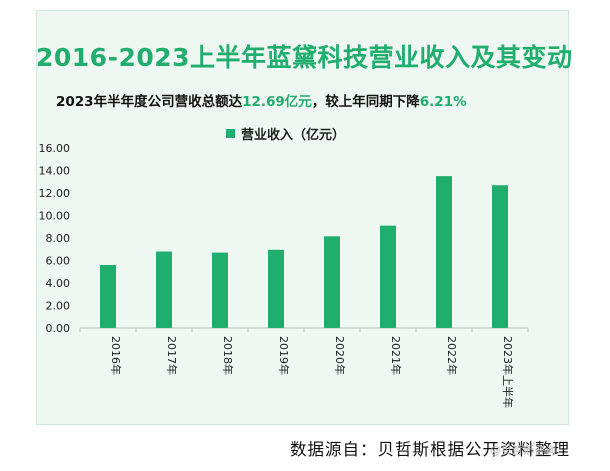 This screenshot has width=610, height=471. Describe the element at coordinates (55, 171) in the screenshot. I see `y-tick-label: 14.00` at that location.